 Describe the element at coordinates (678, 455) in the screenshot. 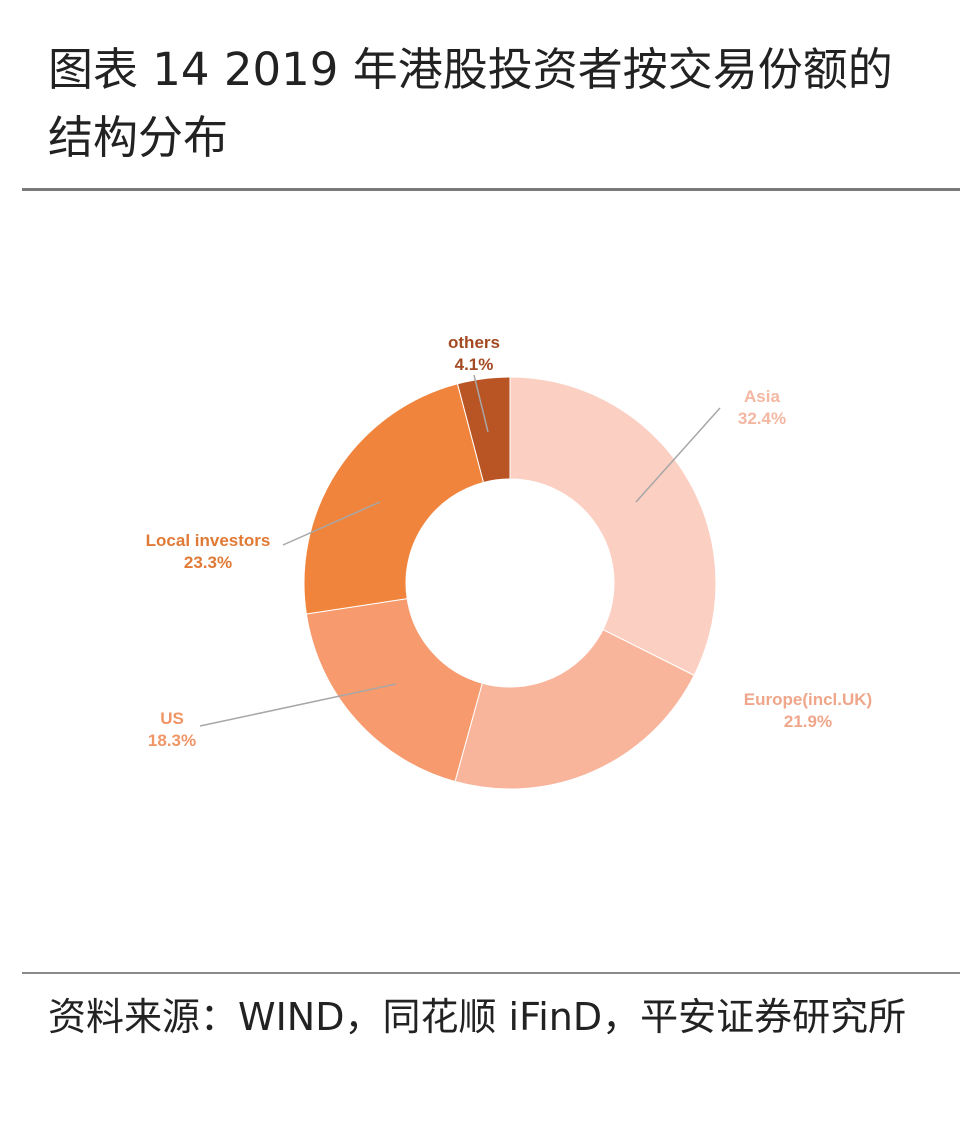

I see `leader-line-asia` at that location.